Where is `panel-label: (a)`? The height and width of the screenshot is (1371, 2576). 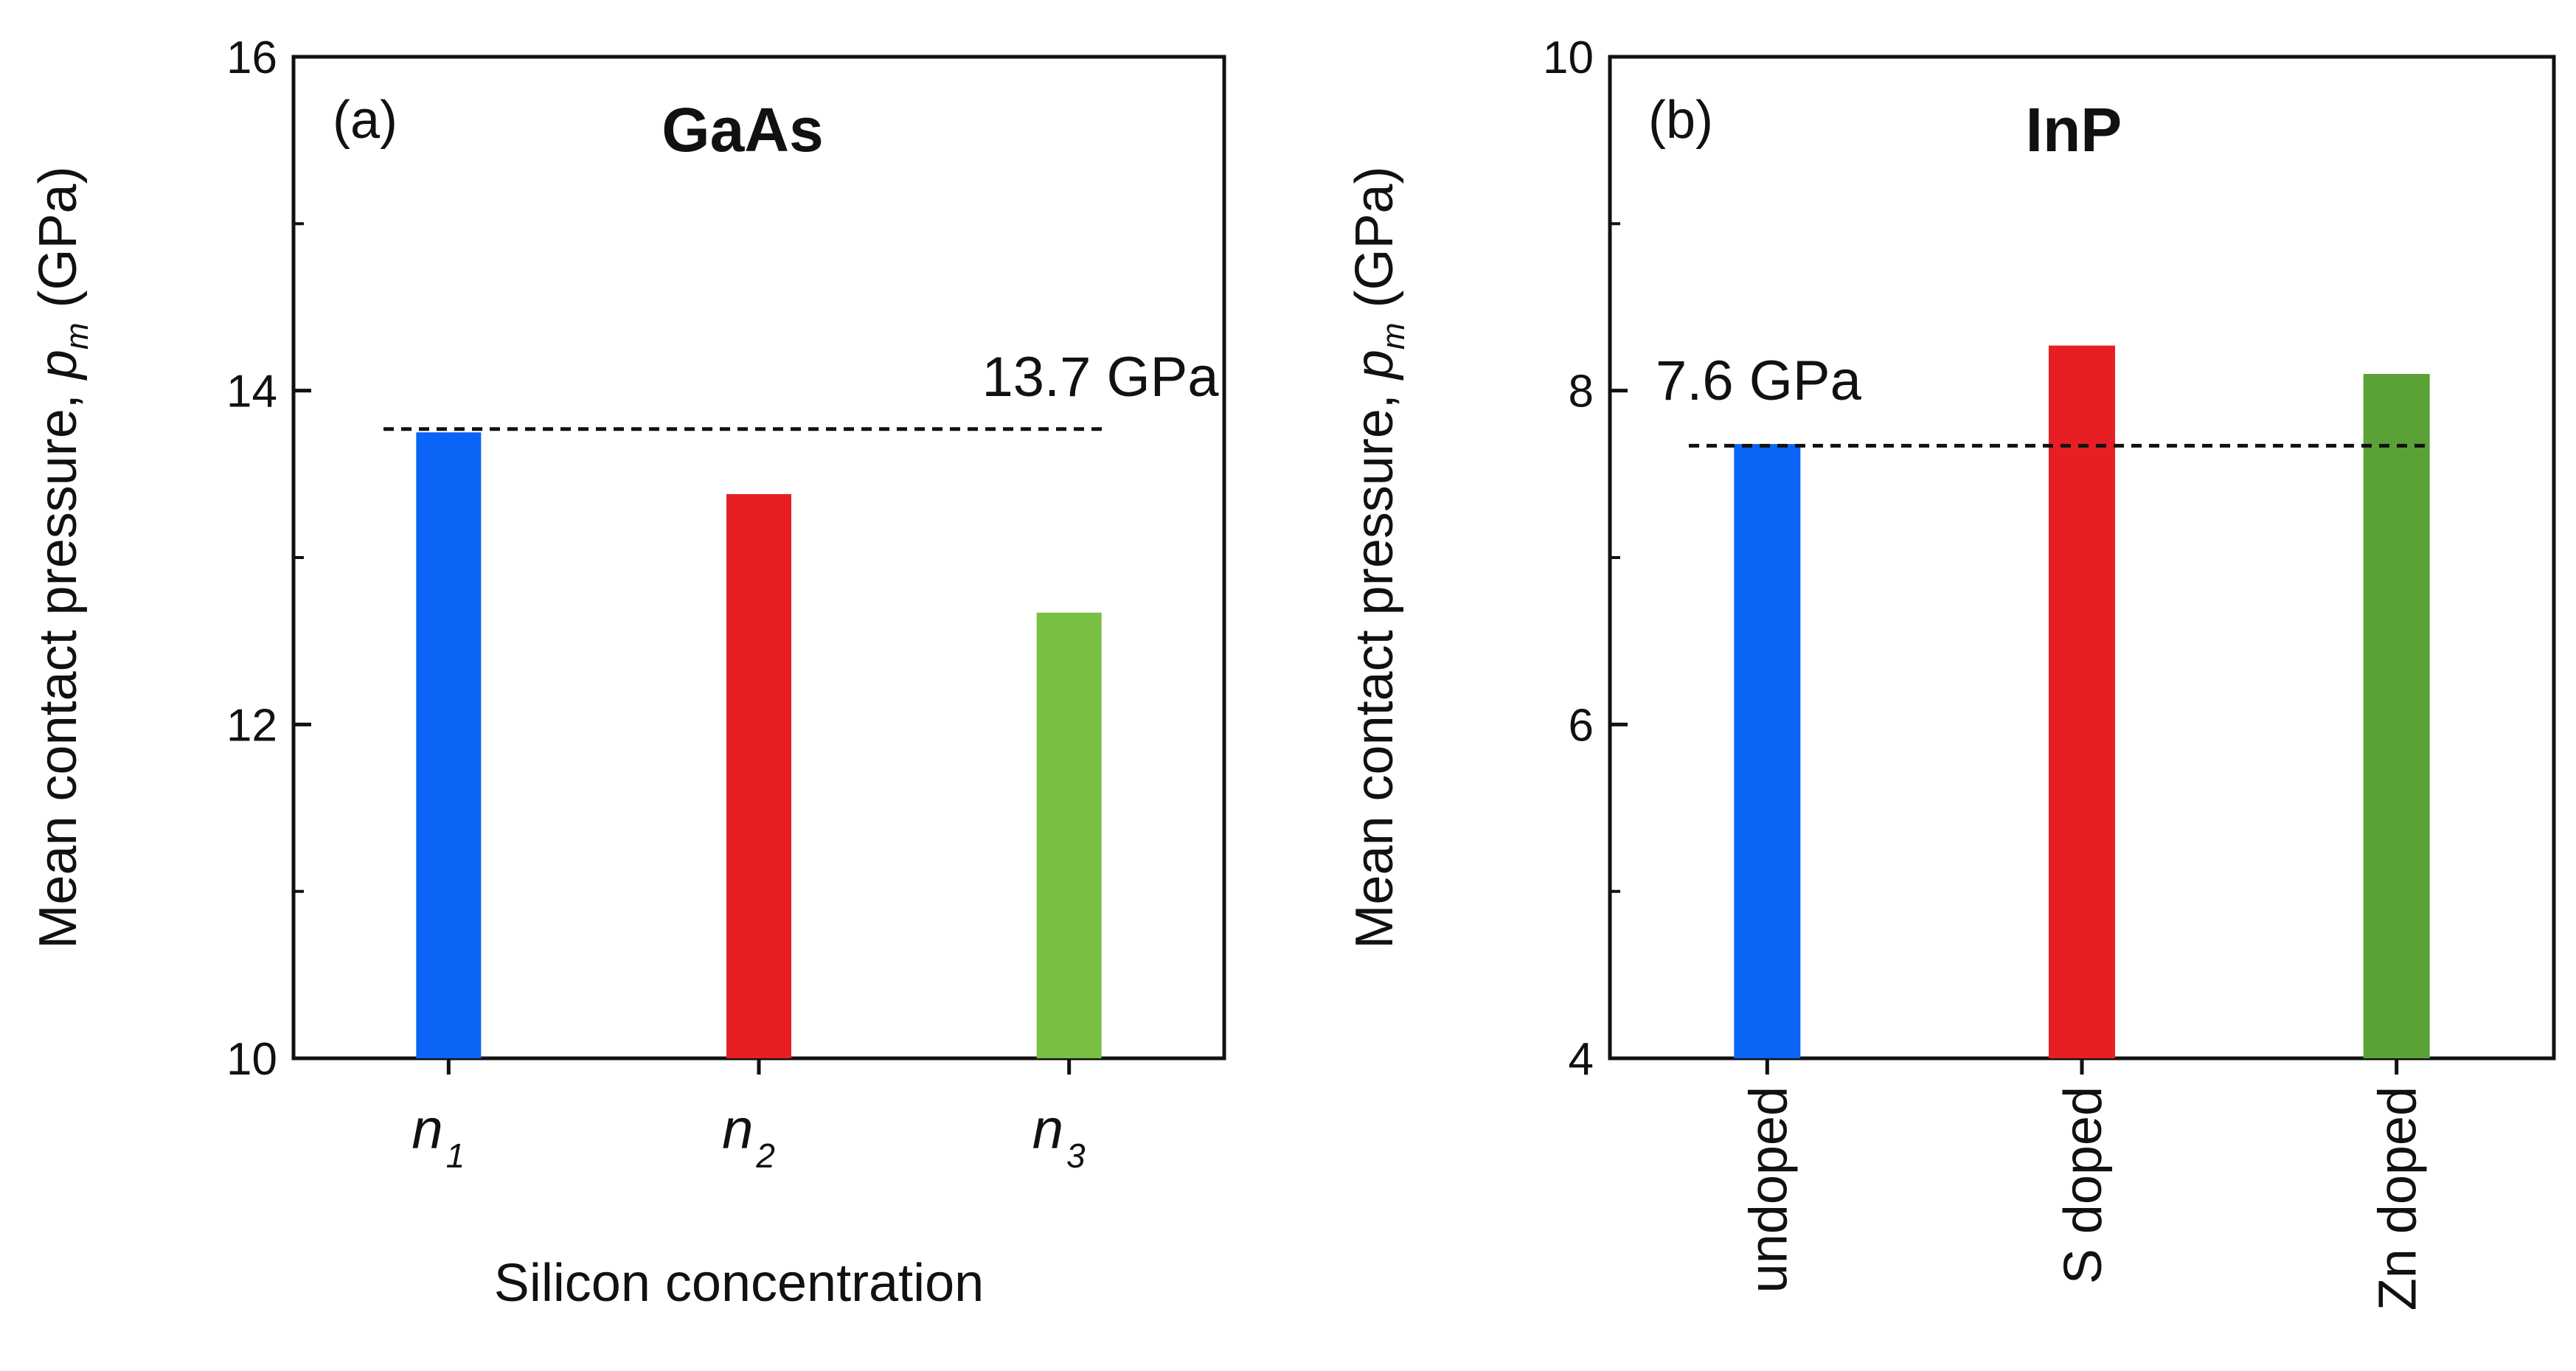 panel-label: (a) is located at coordinates (365, 121).